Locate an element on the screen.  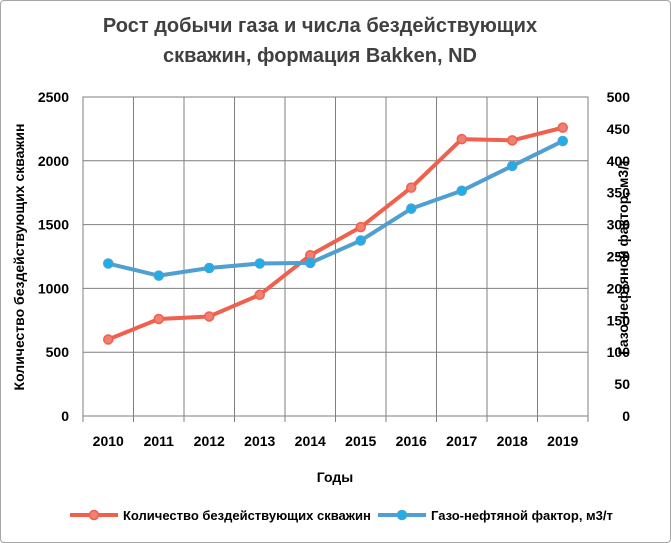
y-left-tick-label: 1500 is located at coordinates (53, 225).